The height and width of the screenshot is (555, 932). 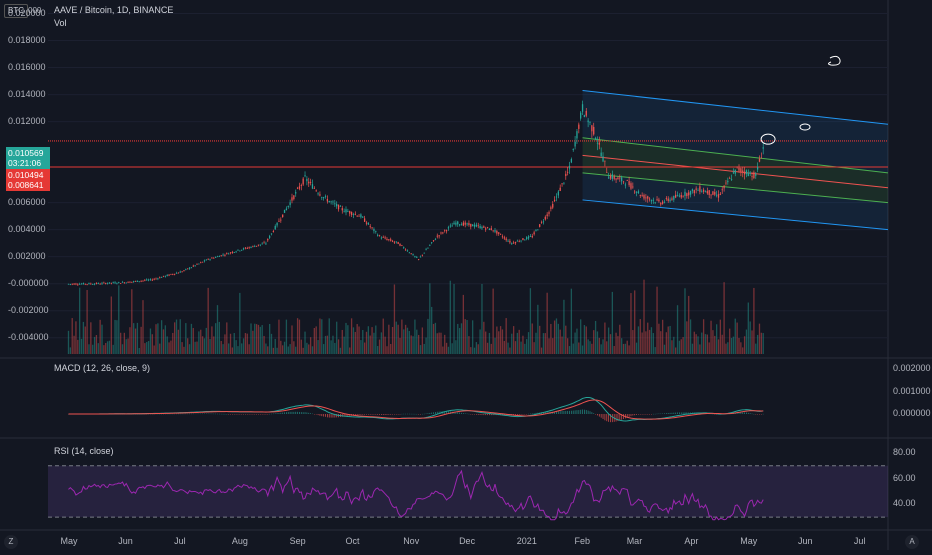 What do you see at coordinates (297, 541) in the screenshot?
I see `time-tick-label: Sep` at bounding box center [297, 541].